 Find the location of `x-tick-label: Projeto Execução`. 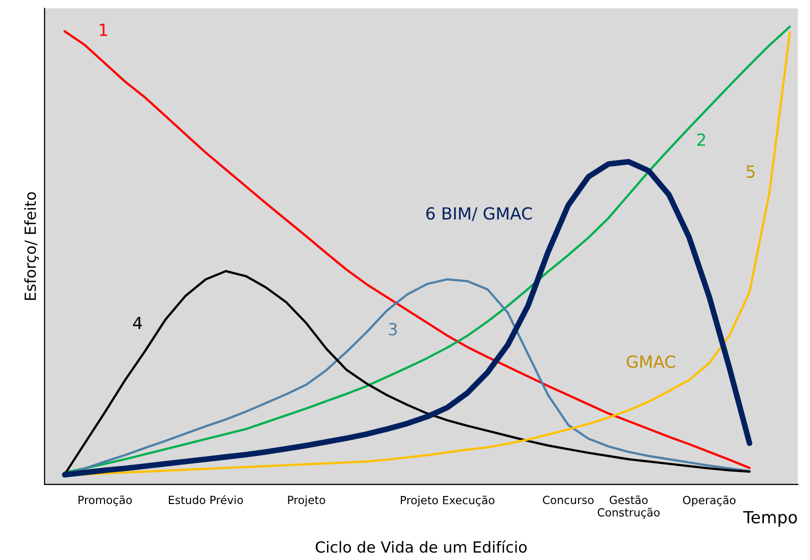

x-tick-label: Projeto Execução is located at coordinates (447, 501).